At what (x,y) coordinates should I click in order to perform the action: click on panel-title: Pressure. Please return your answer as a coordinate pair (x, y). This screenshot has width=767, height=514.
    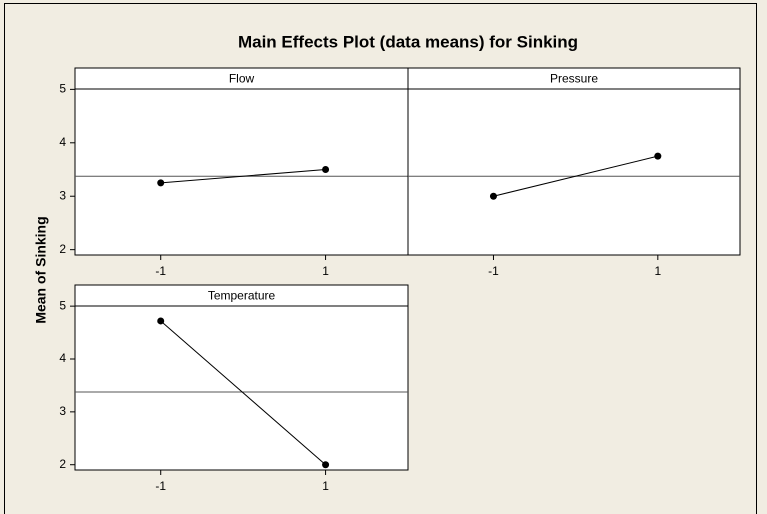
    Looking at the image, I should click on (574, 79).